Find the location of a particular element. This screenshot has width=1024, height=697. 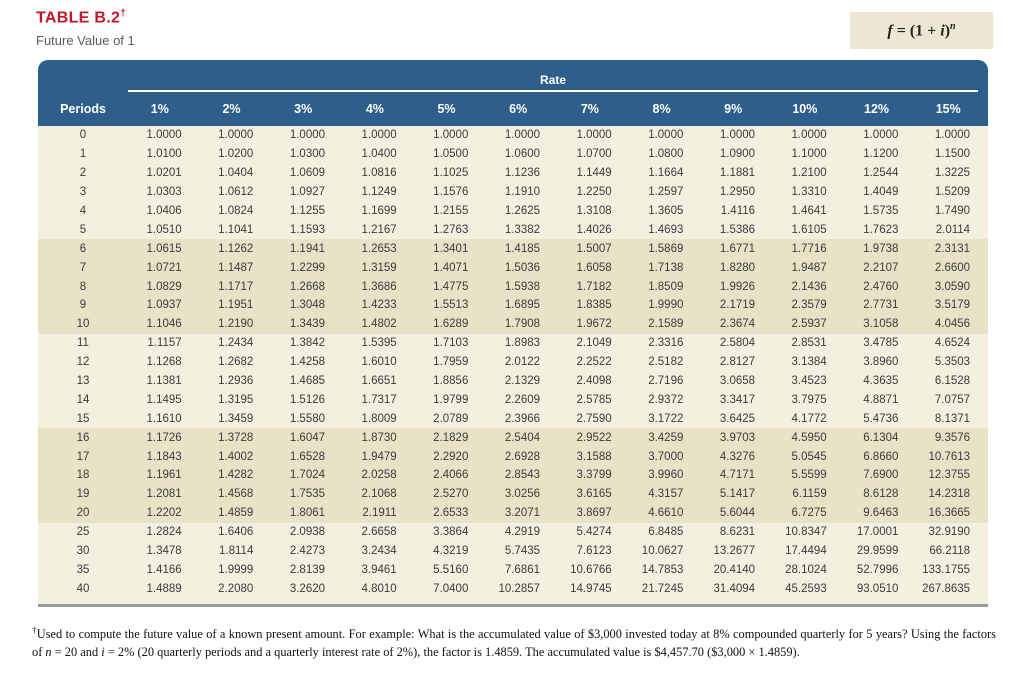

factor-value-cell: 1.5513 is located at coordinates (451, 305).